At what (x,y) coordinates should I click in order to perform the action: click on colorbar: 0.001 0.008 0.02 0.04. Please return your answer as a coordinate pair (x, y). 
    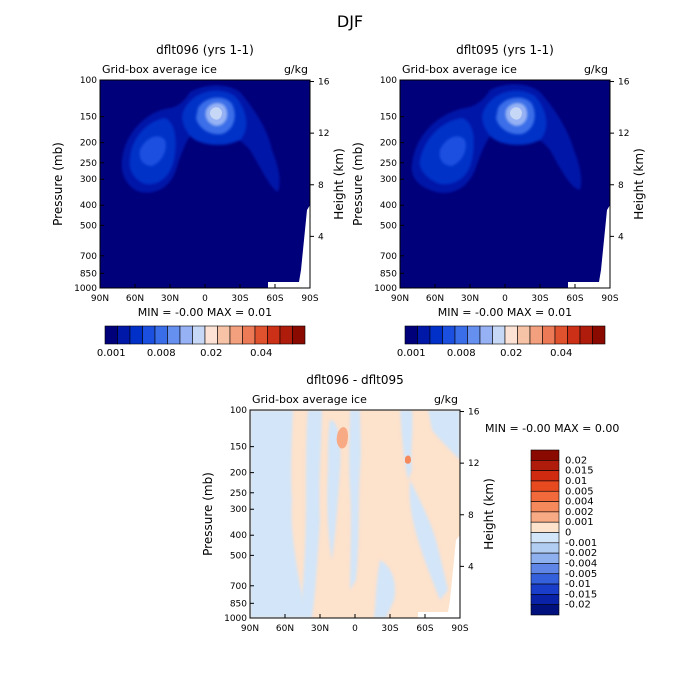
    Looking at the image, I should click on (501, 342).